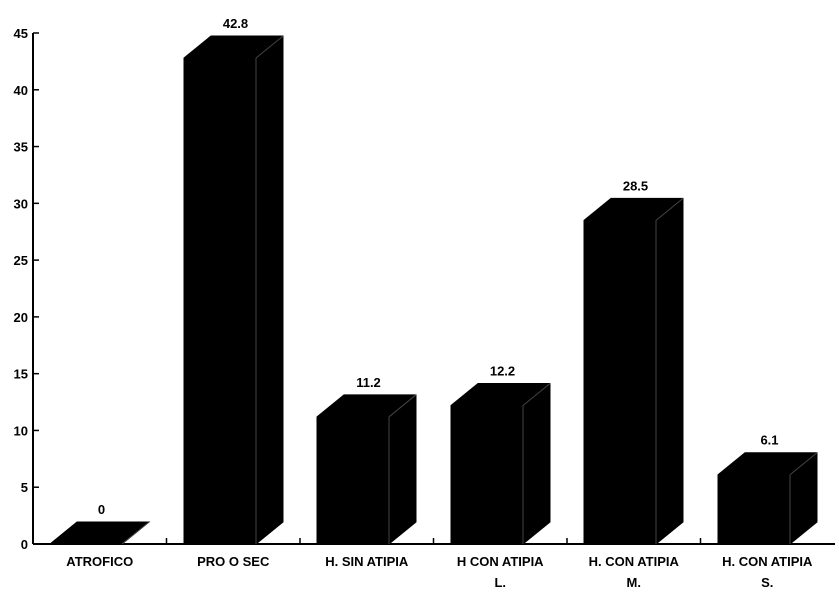 This screenshot has height=597, width=839. Describe the element at coordinates (500, 582) in the screenshot. I see `x-tick-label: L.` at that location.